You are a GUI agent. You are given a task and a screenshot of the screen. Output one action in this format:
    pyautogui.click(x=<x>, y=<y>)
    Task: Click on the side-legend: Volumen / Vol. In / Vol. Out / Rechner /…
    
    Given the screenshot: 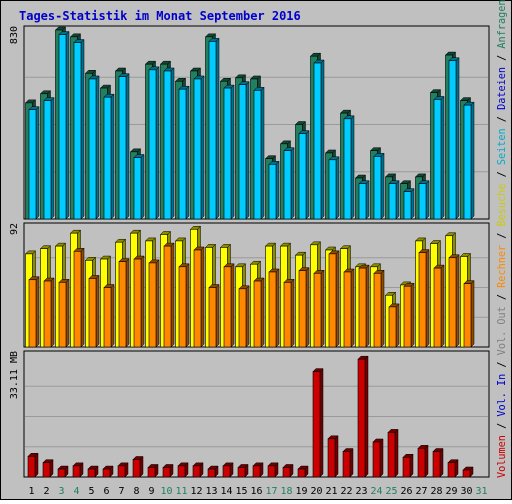 What is the action you would take?
    pyautogui.click(x=502, y=239)
    